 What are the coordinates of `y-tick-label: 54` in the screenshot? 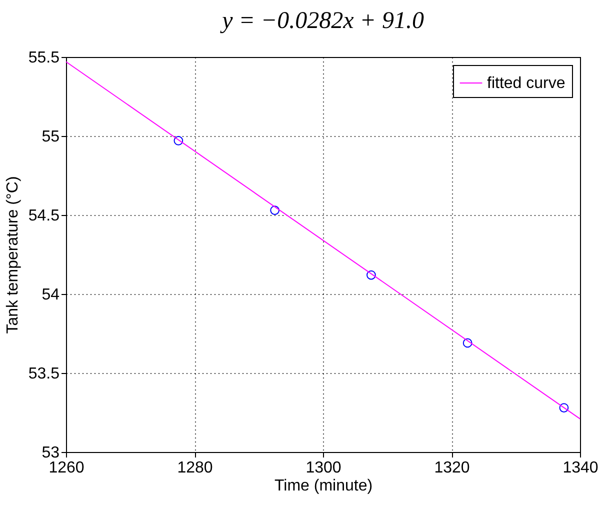 It's located at (51, 295).